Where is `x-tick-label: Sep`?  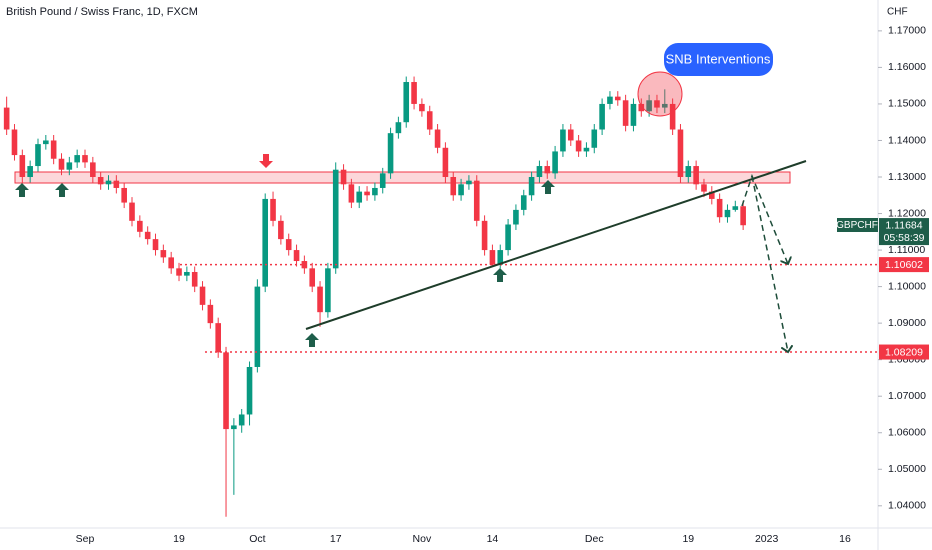 x-tick-label: Sep is located at coordinates (85, 539).